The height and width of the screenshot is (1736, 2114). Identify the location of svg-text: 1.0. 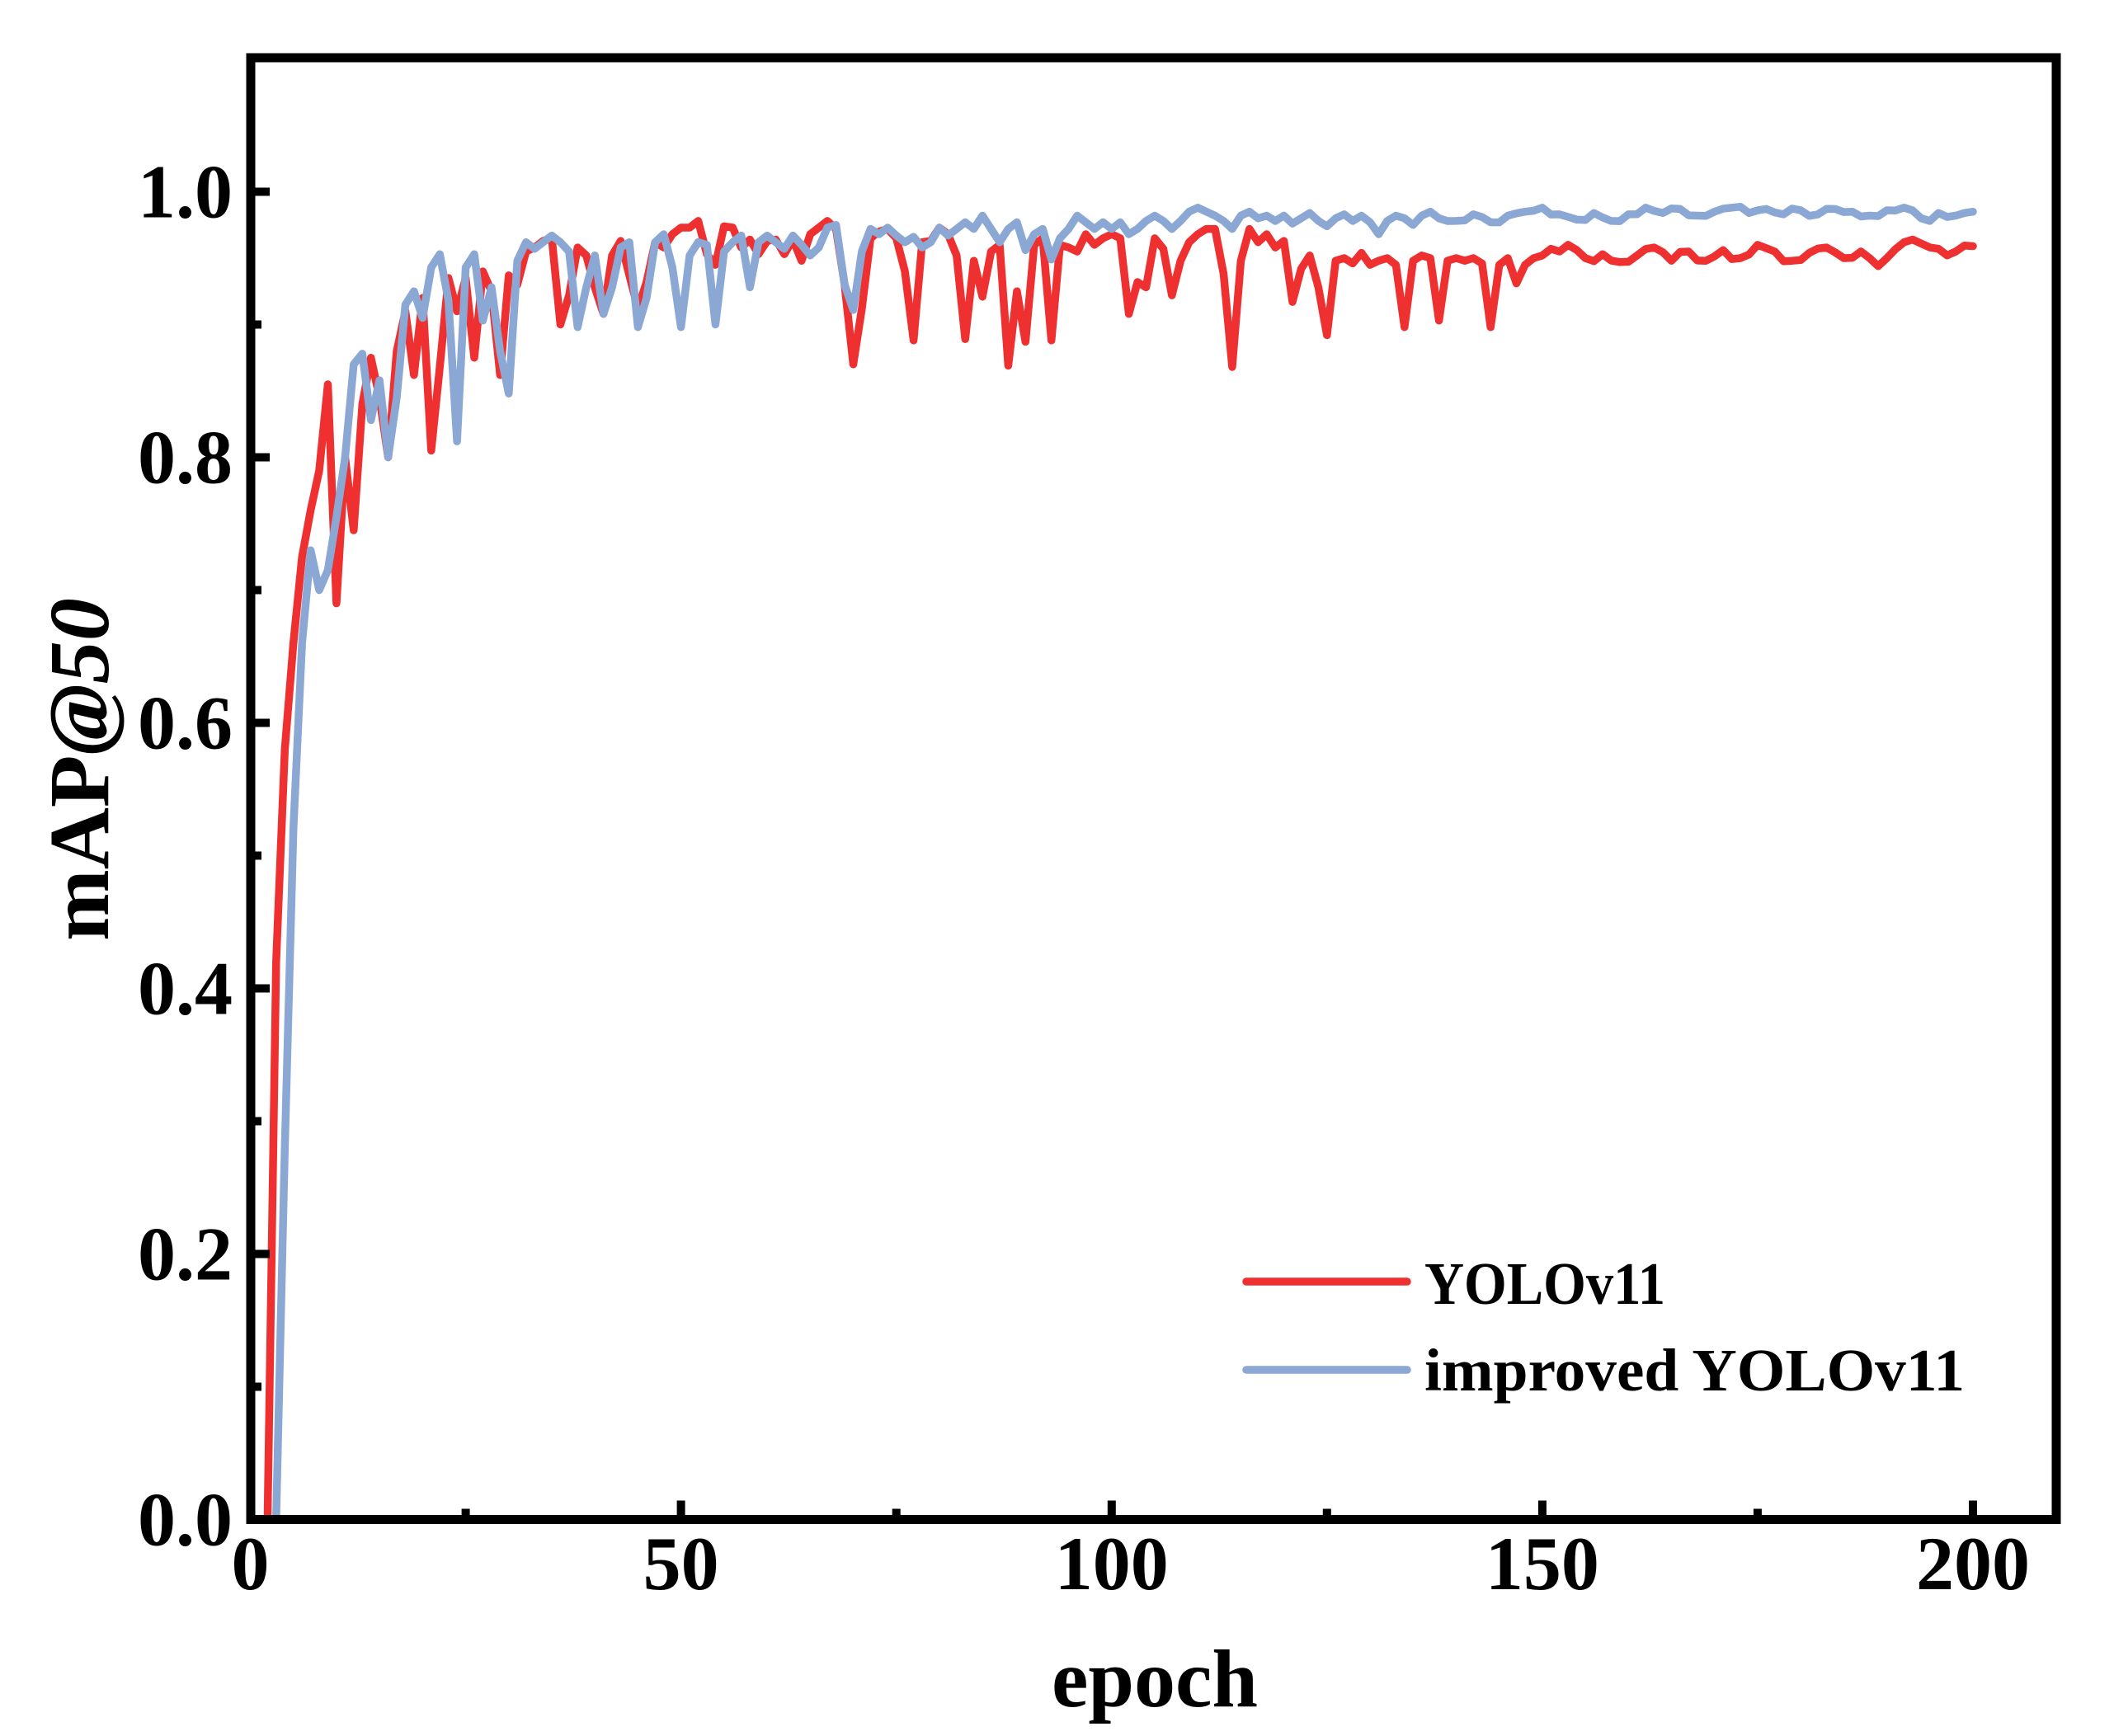
(185, 192).